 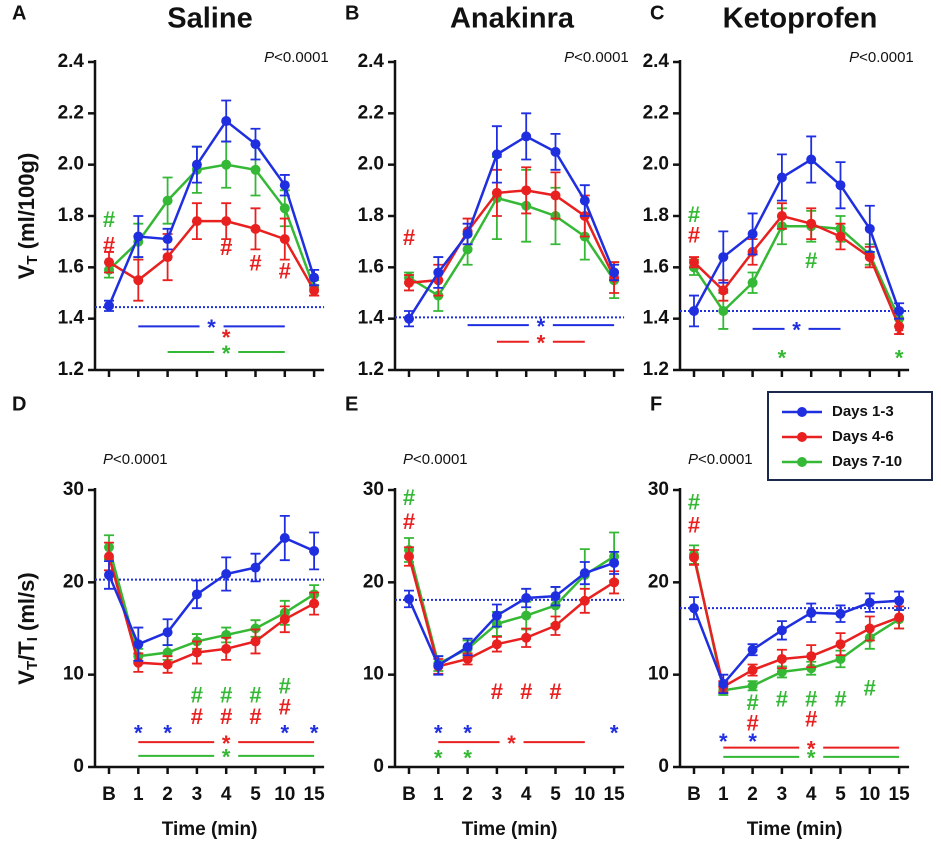 I want to click on y-axis-label: VT/TI (ml/s), so click(x=27, y=628).